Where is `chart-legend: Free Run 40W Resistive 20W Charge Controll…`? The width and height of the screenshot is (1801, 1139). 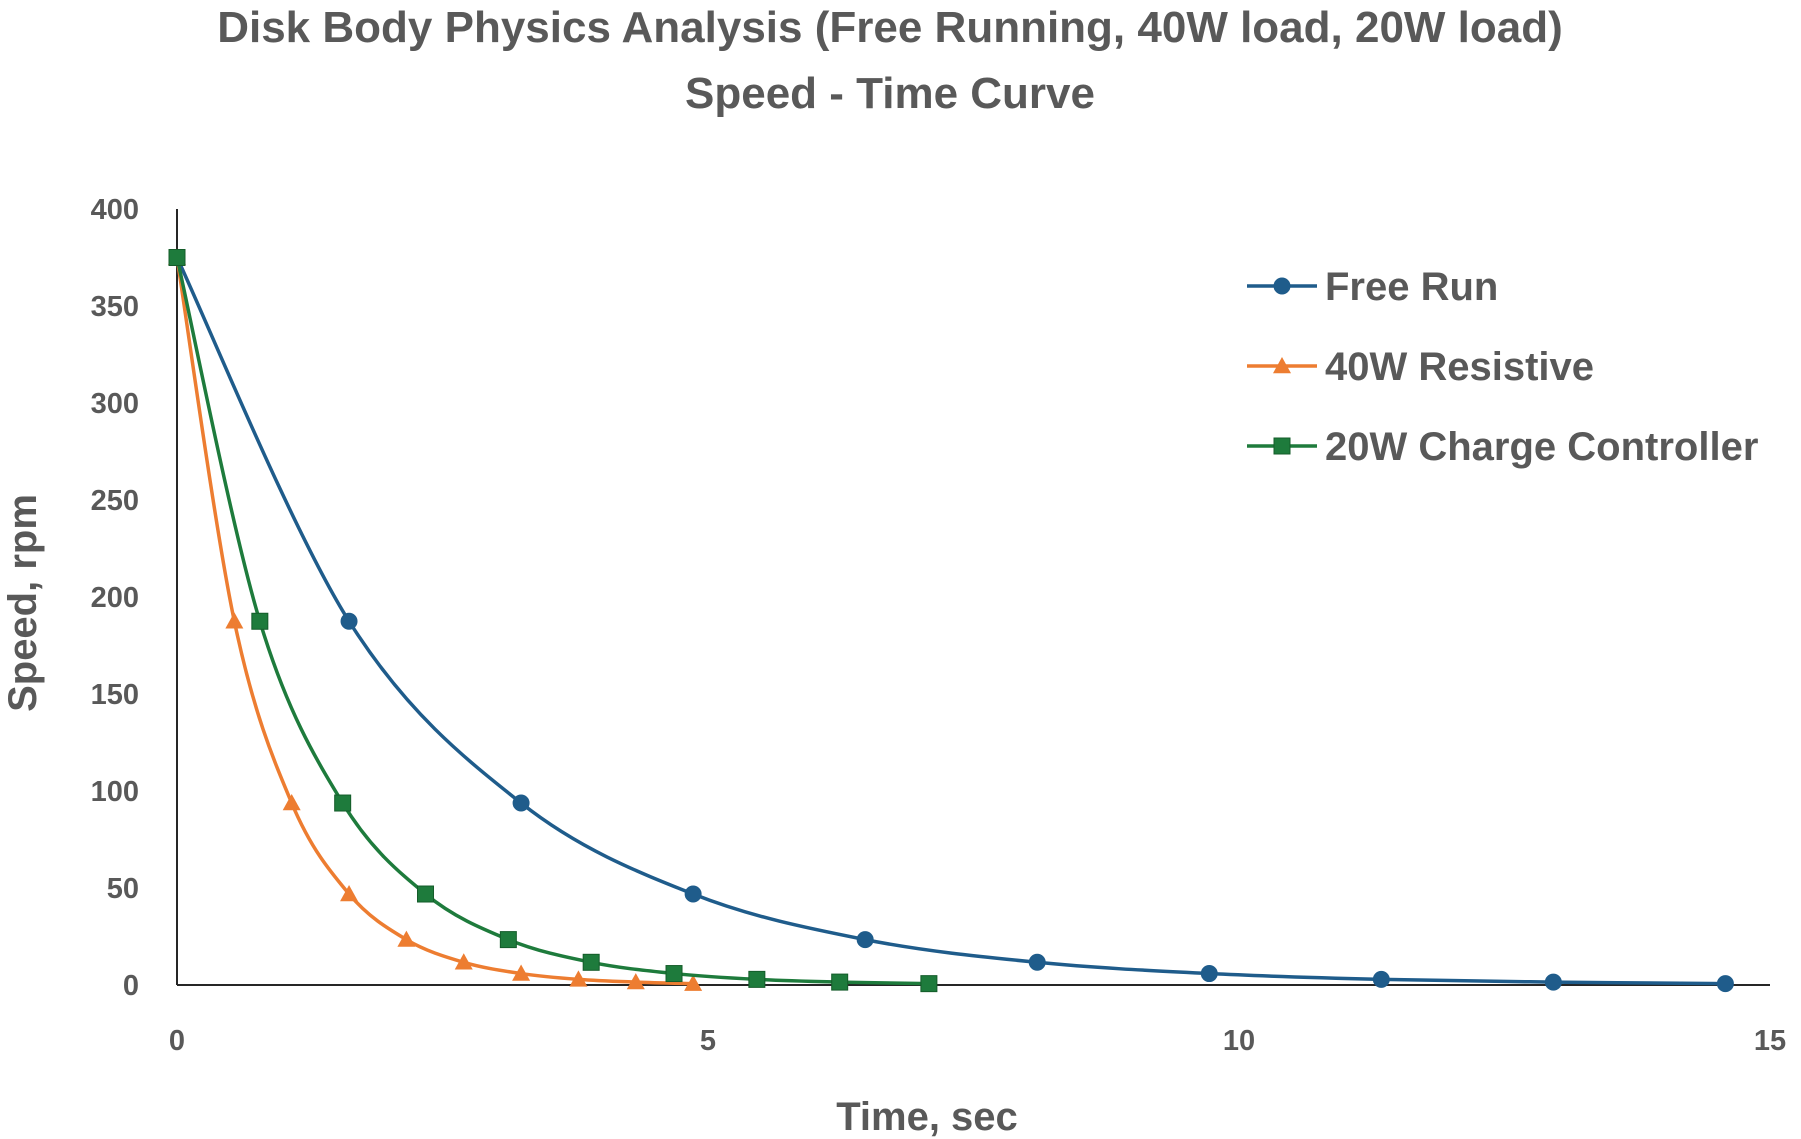
chart-legend: Free Run 40W Resistive 20W Charge Controll… is located at coordinates (1502, 367).